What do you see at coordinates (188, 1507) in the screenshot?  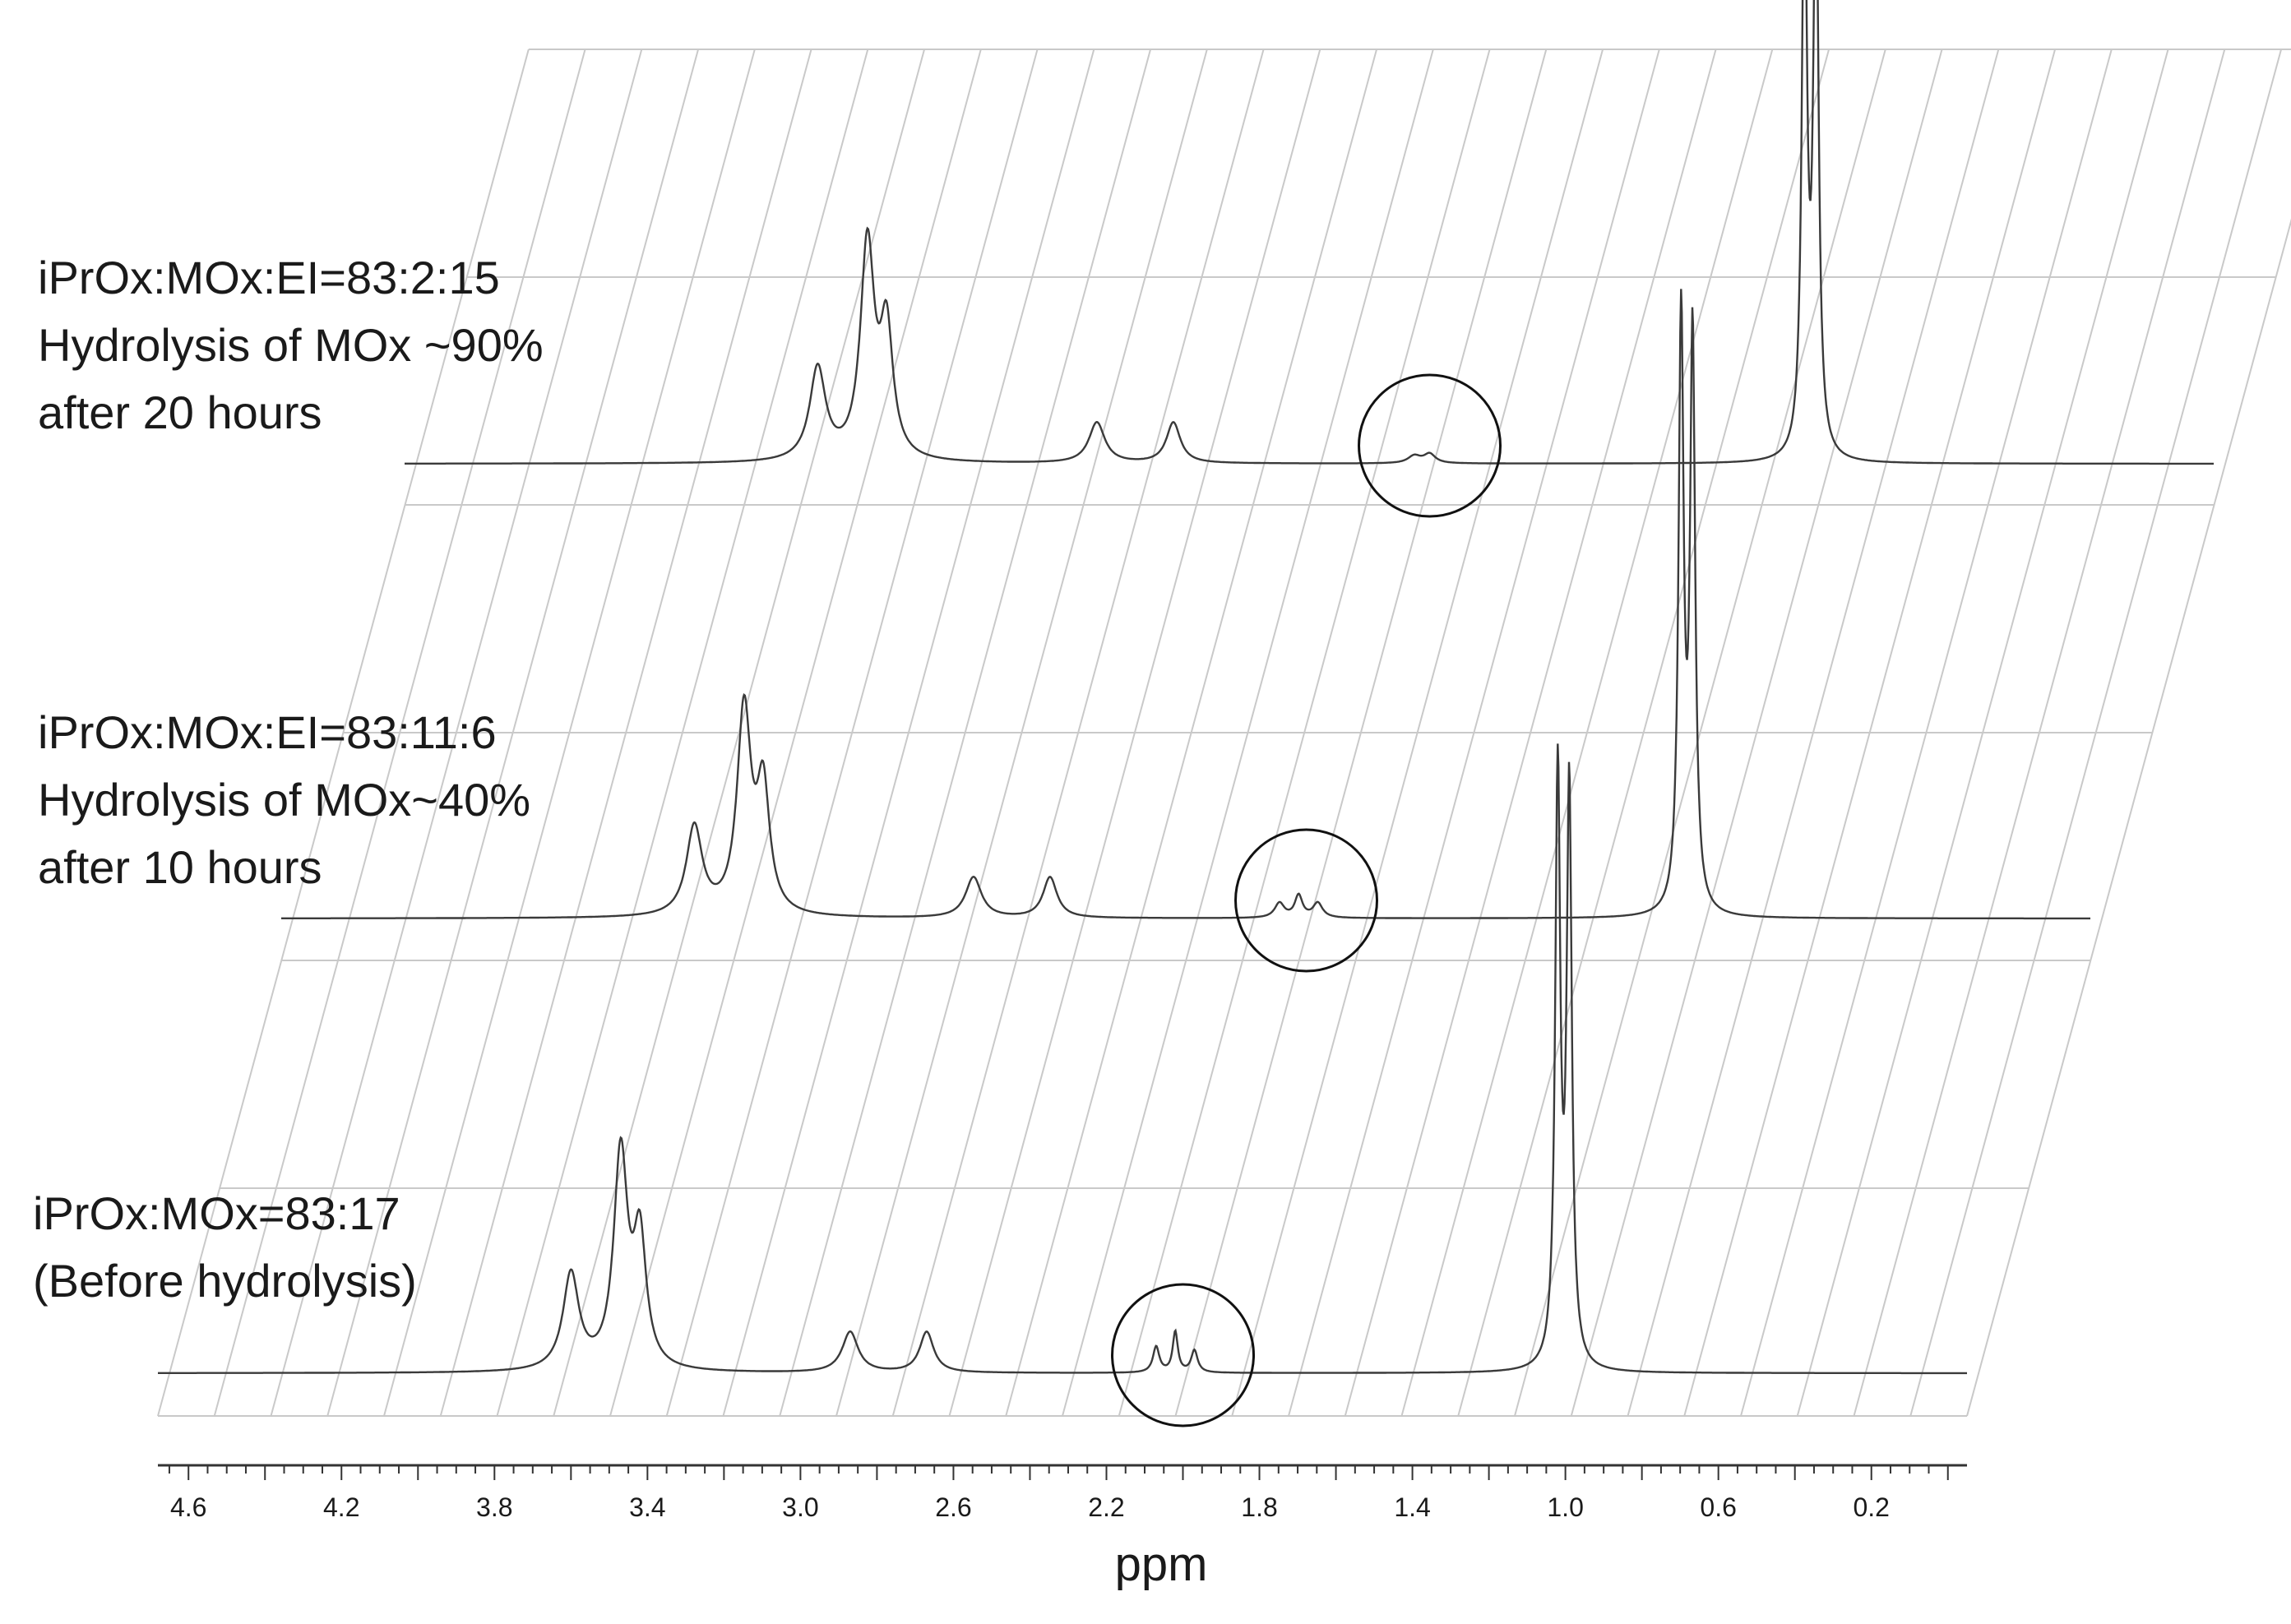 I see `x-tick-label: 4.6` at bounding box center [188, 1507].